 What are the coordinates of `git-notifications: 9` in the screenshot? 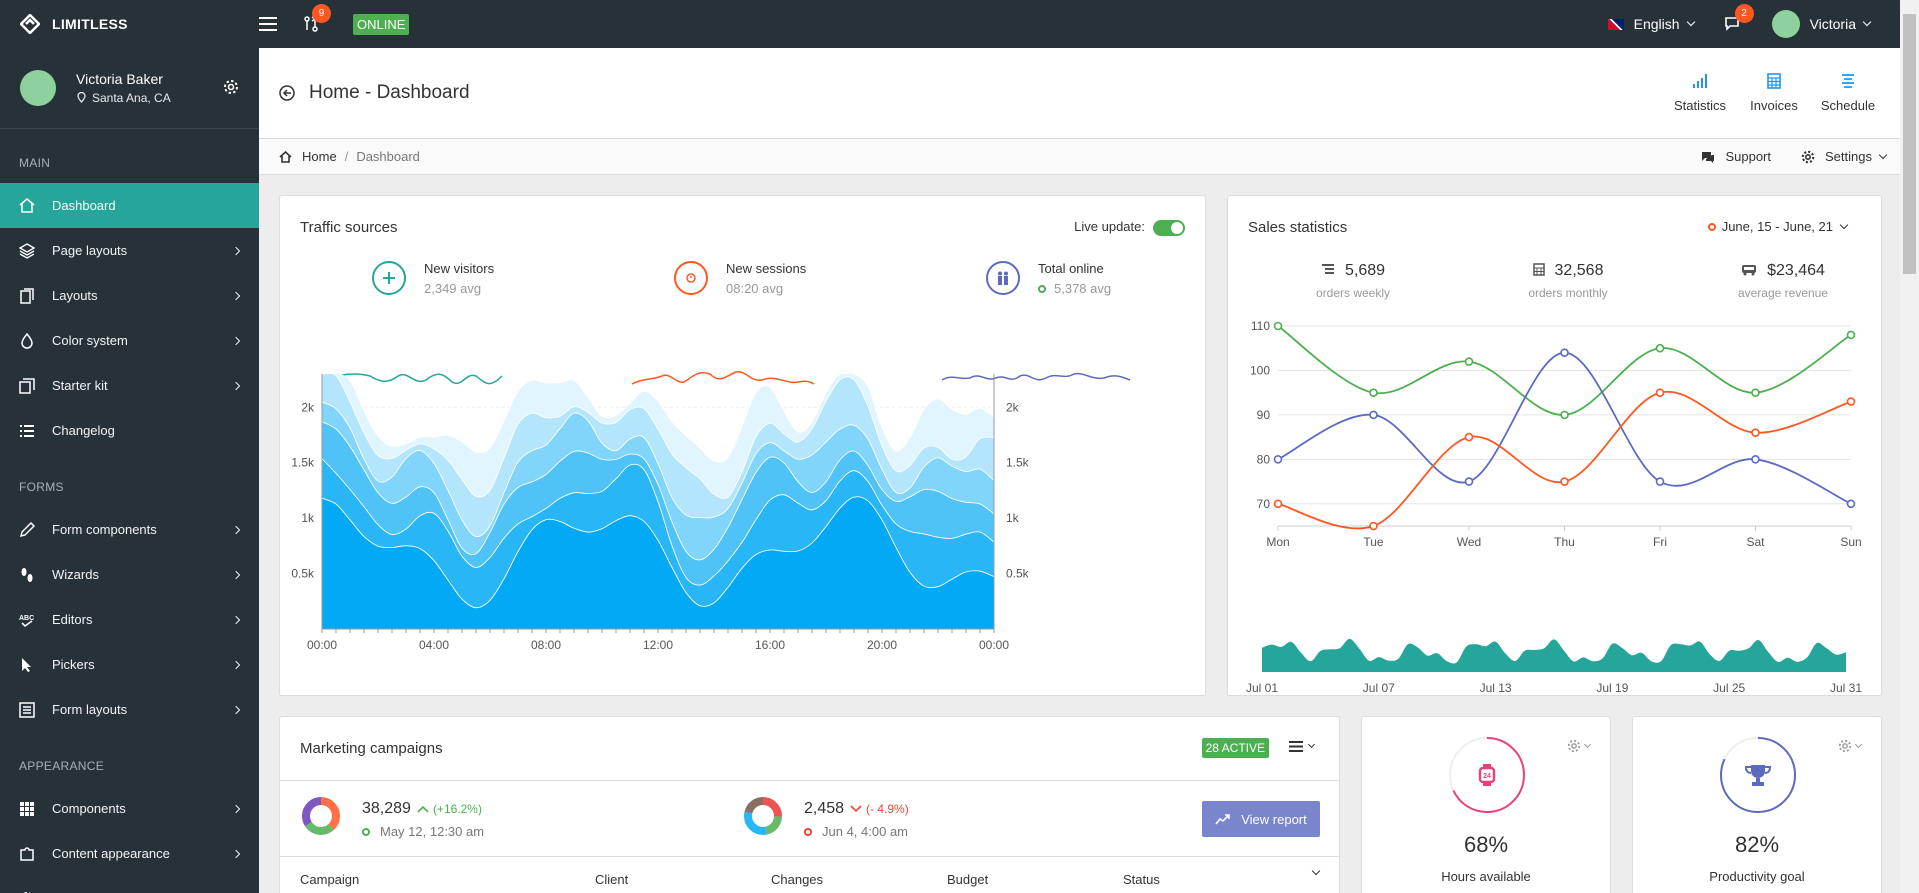 It's located at (317, 18).